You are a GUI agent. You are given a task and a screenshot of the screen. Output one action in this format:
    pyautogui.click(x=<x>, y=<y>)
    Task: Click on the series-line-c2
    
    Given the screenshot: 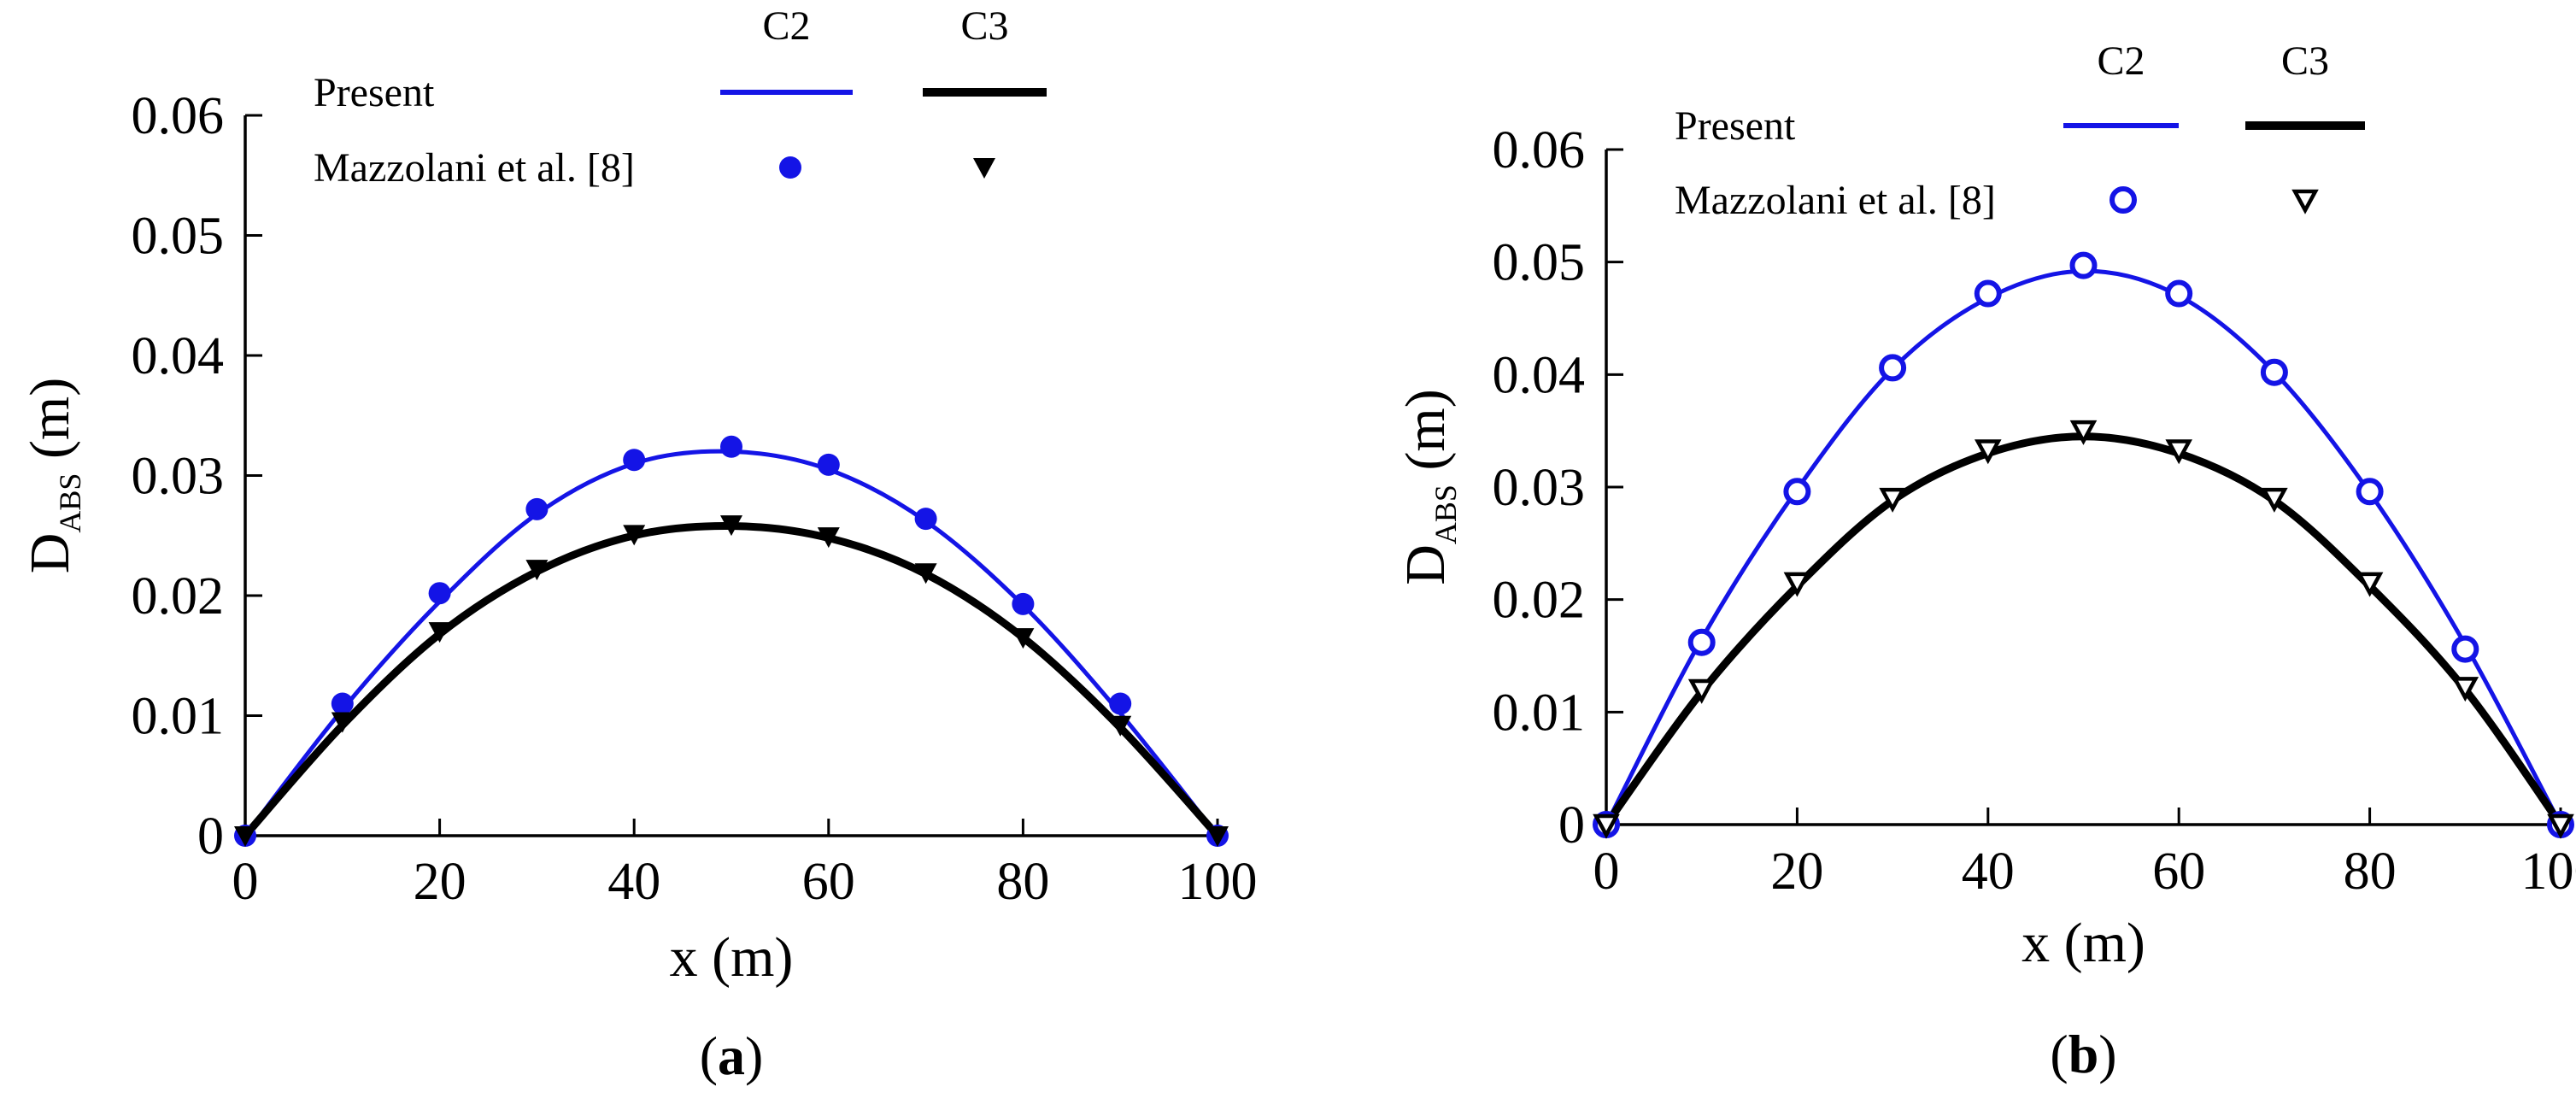 What is the action you would take?
    pyautogui.click(x=731, y=643)
    